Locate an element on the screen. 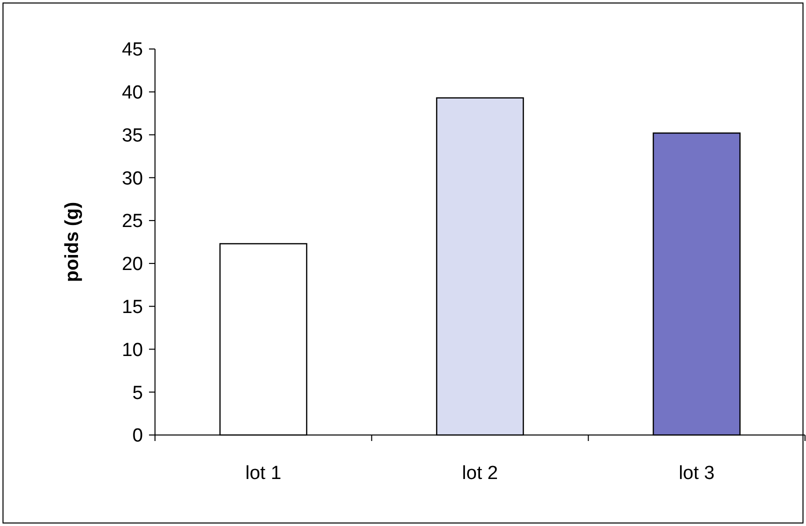  y-tick-label: 15 is located at coordinates (132, 307).